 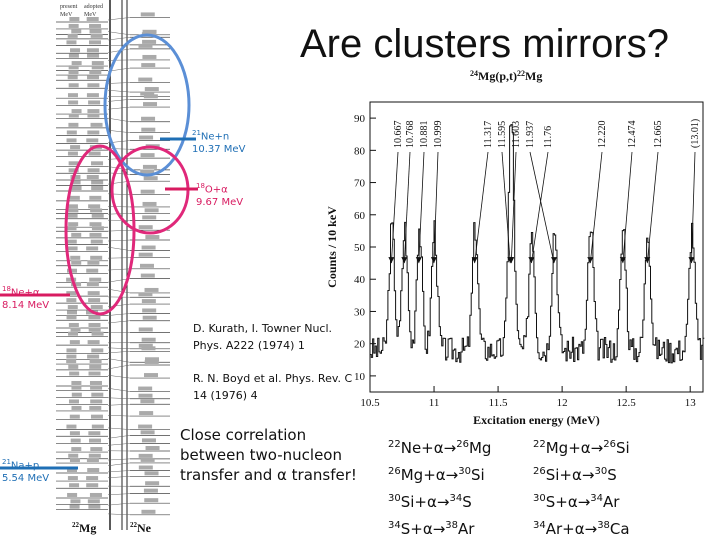 What do you see at coordinates (360, 280) in the screenshot?
I see `y-tick-label: 40` at bounding box center [360, 280].